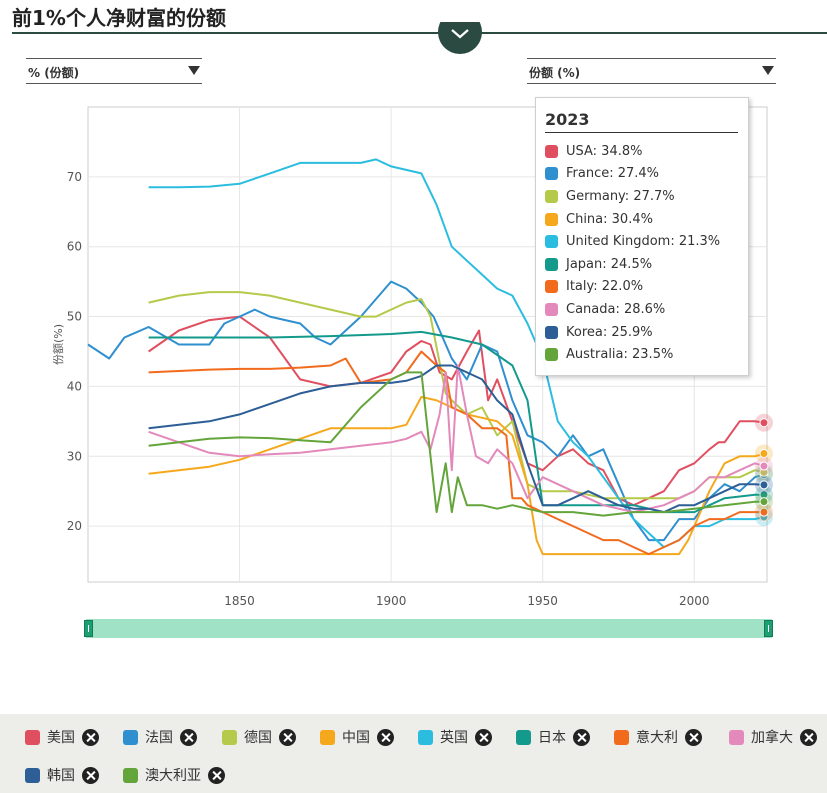 Image resolution: width=827 pixels, height=793 pixels. I want to click on legend-label: 美国, so click(61, 738).